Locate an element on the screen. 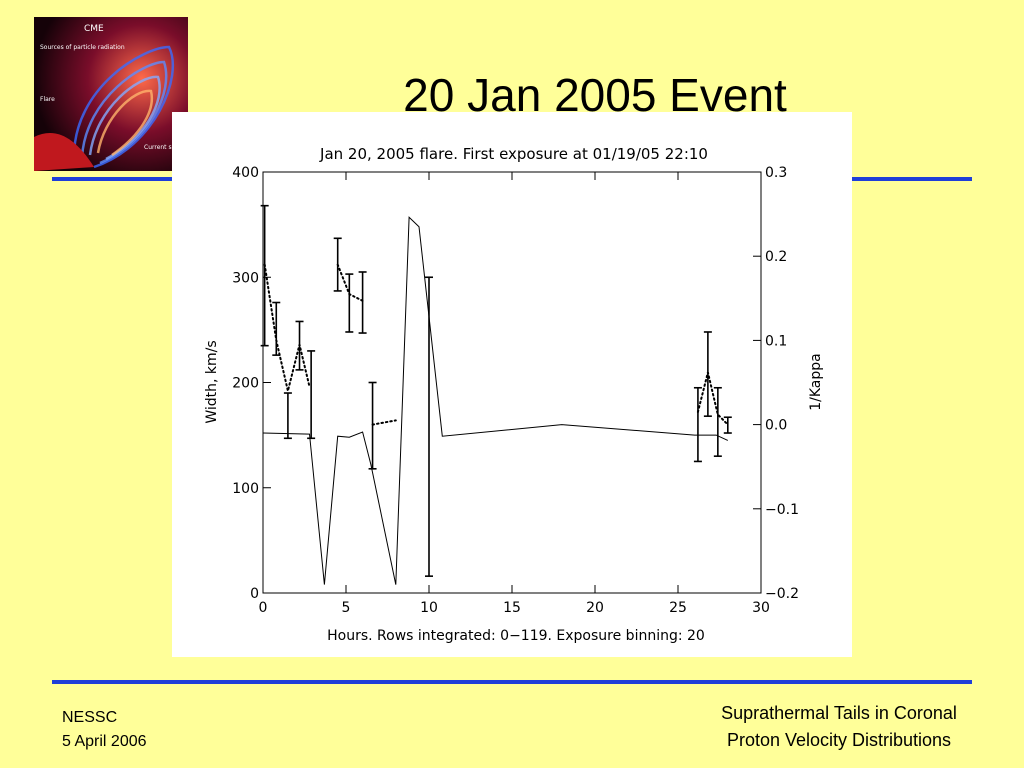 Image resolution: width=1024 pixels, height=768 pixels. y2-tick-label: 0.0 is located at coordinates (776, 426).